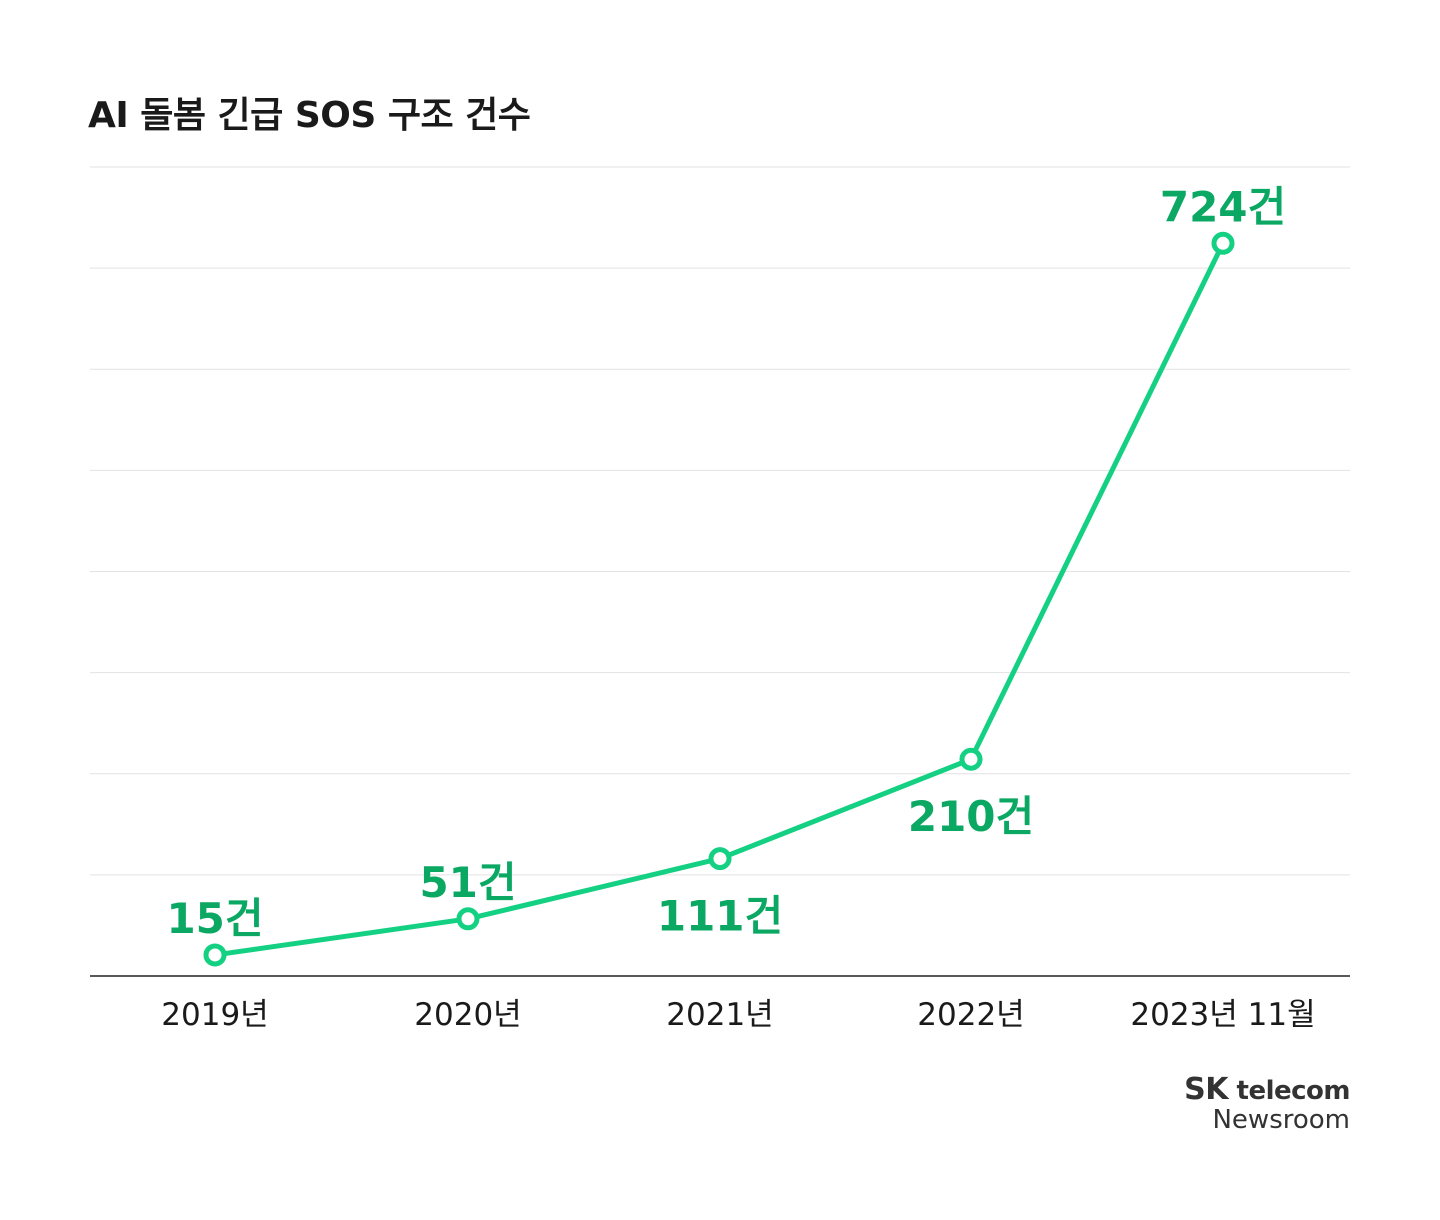  I want to click on logo-newsroom: Newsroom, so click(1281, 1120).